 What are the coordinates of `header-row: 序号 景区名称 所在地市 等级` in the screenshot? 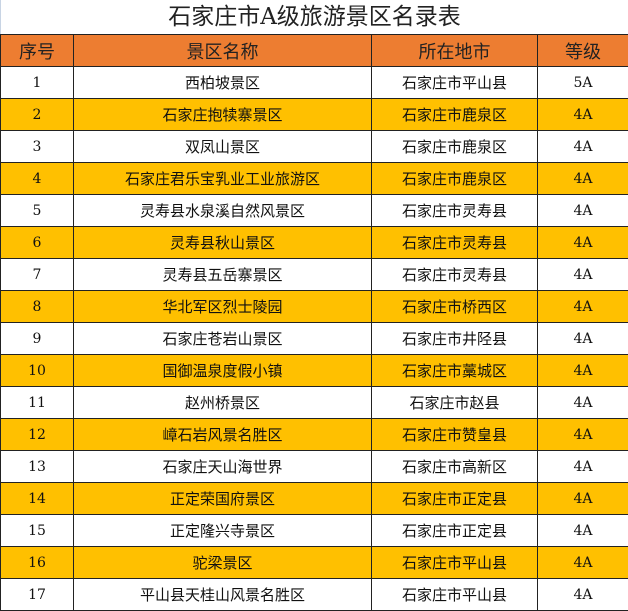 It's located at (314, 51).